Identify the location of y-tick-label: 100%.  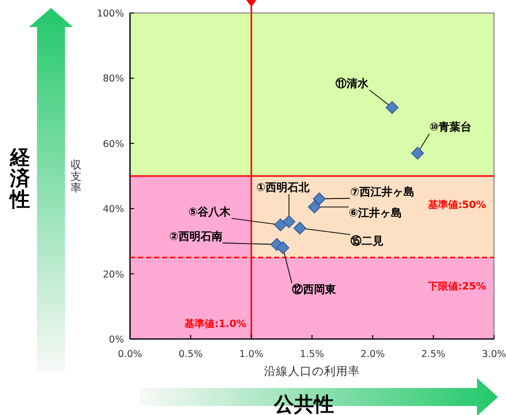
(110, 14).